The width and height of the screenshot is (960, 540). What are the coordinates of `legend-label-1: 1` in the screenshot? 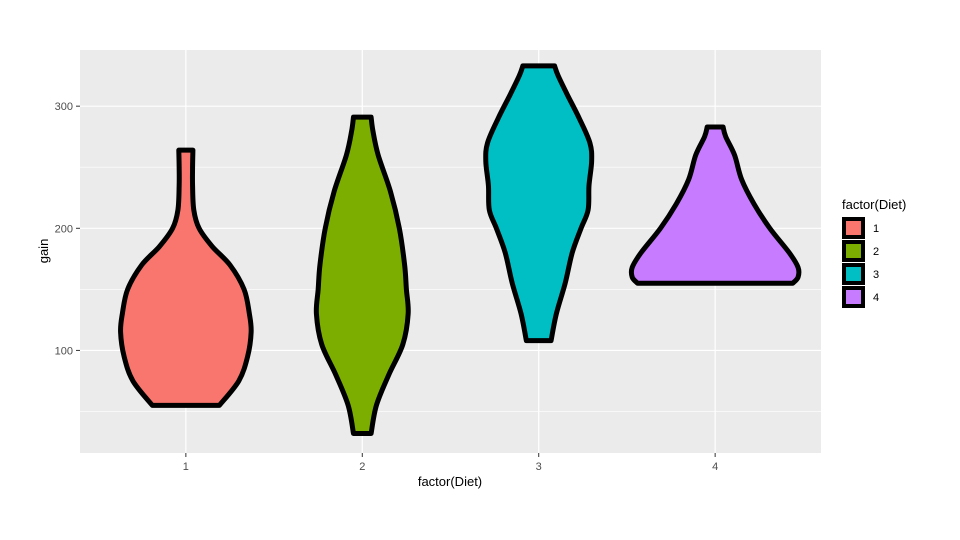 It's located at (876, 229).